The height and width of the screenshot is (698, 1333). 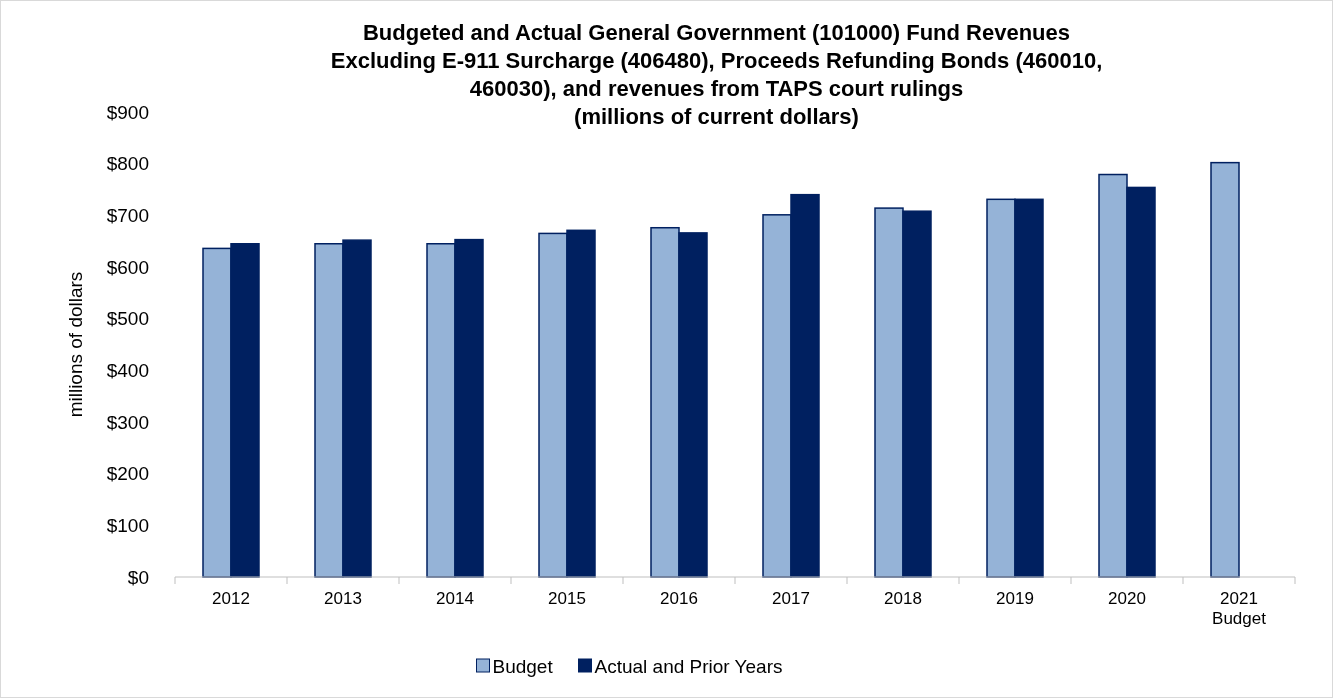 What do you see at coordinates (138, 577) in the screenshot?
I see `y-tick-label: $0` at bounding box center [138, 577].